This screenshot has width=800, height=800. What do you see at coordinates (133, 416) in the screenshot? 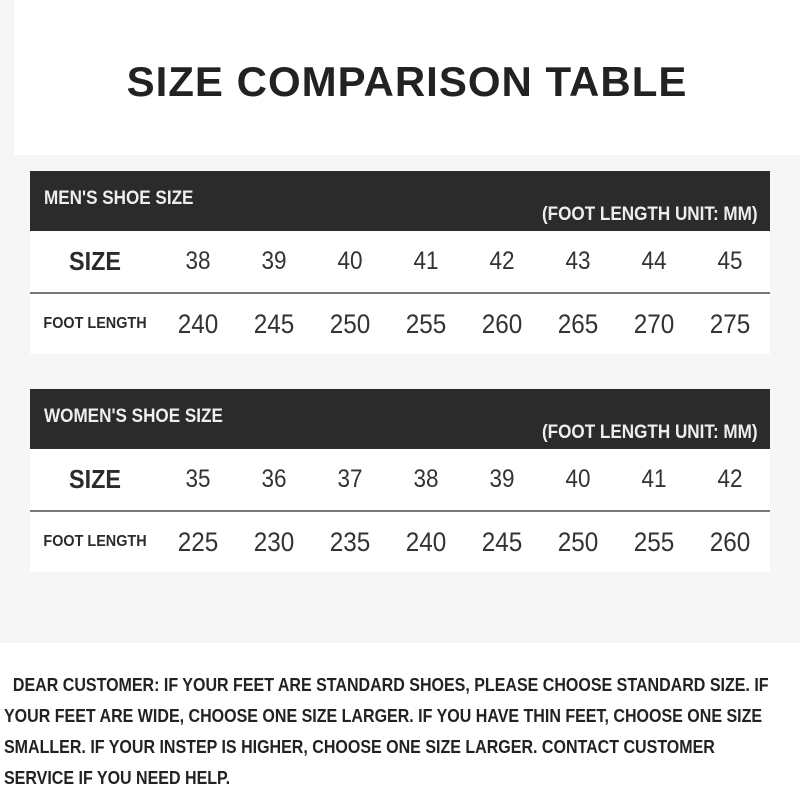
I see `women-header-label: WOMEN'S SHOE SIZE` at bounding box center [133, 416].